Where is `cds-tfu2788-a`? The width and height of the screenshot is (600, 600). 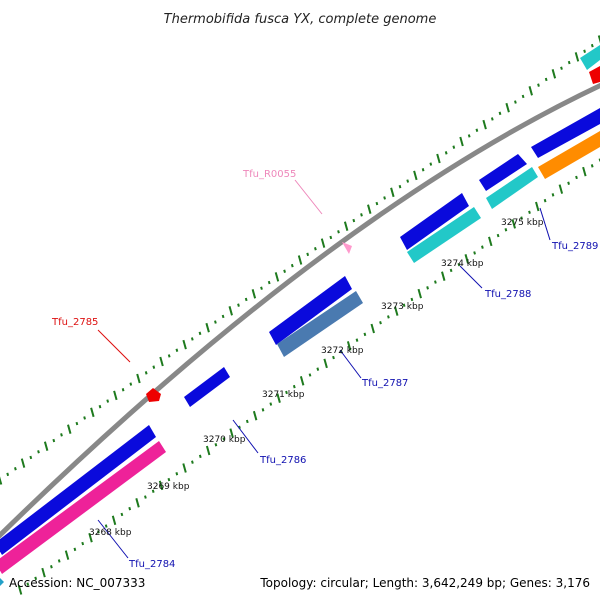
cds-tfu2788-a is located at coordinates (434, 221).